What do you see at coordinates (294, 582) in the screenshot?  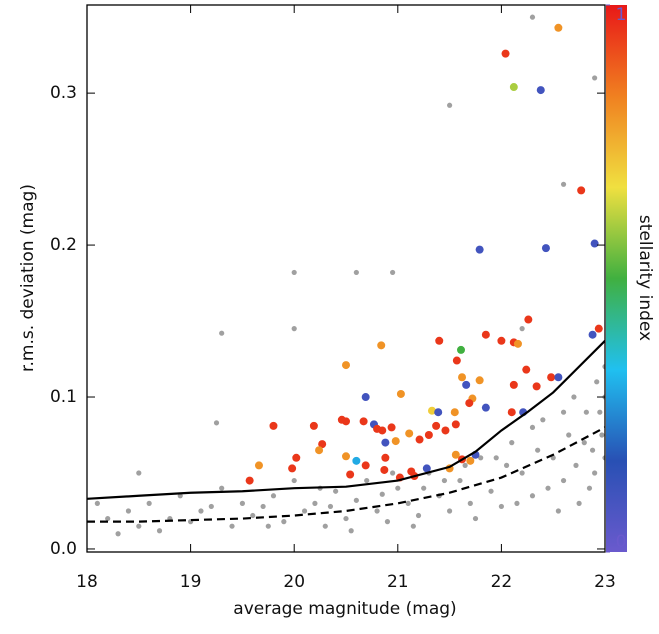 I see `x-tick-label: 20` at bounding box center [294, 582].